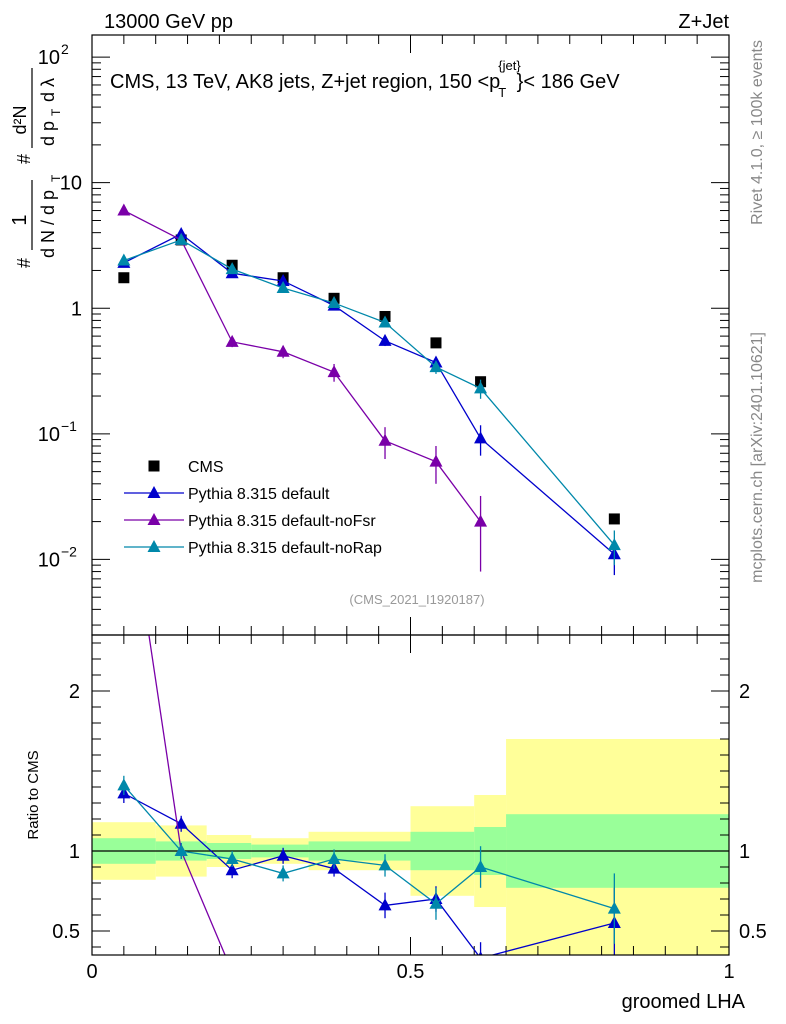 This screenshot has height=1024, width=786. Describe the element at coordinates (20, 119) in the screenshot. I see `ylabel-d2n: d²N` at that location.